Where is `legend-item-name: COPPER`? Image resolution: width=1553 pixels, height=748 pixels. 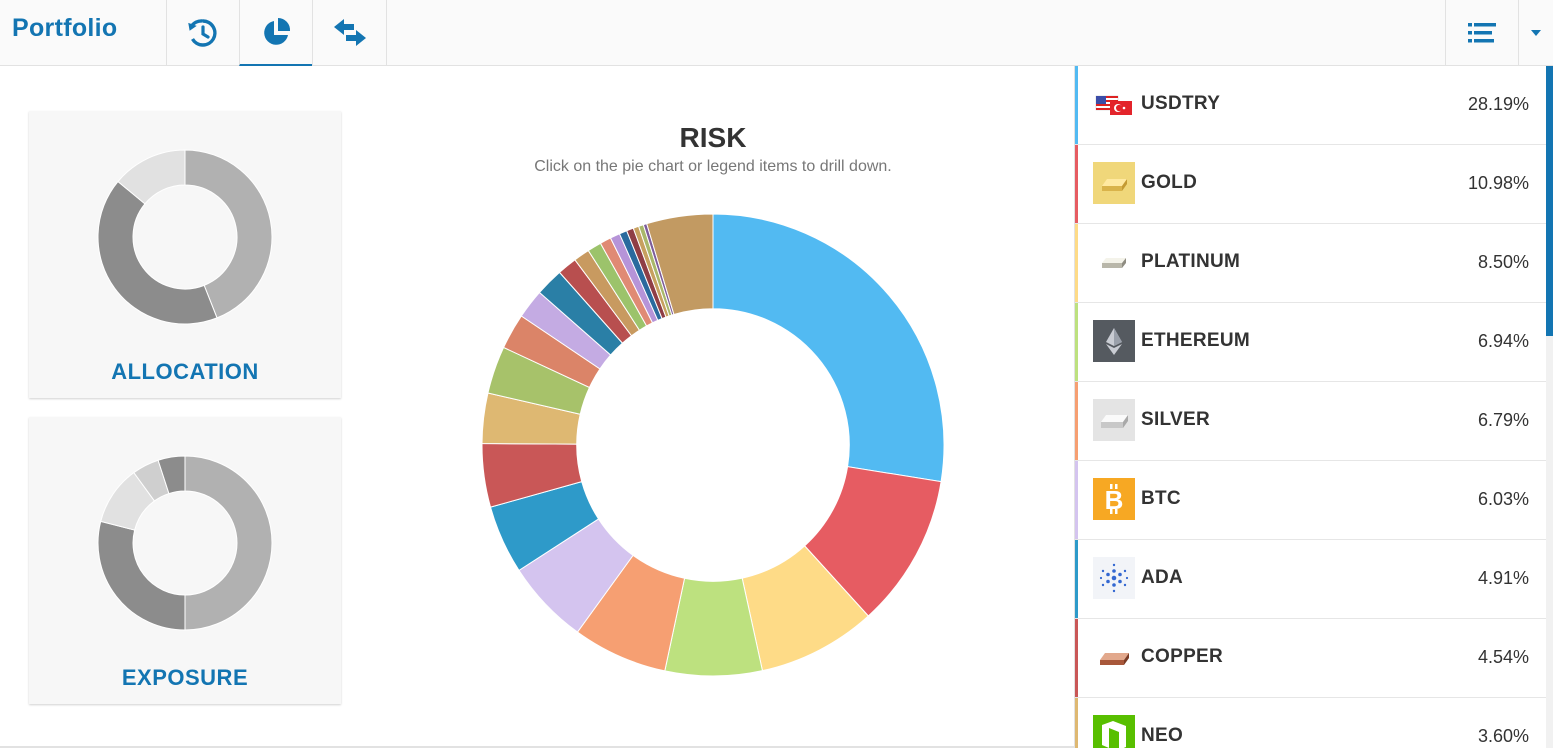 legend-item-name: COPPER is located at coordinates (1182, 656).